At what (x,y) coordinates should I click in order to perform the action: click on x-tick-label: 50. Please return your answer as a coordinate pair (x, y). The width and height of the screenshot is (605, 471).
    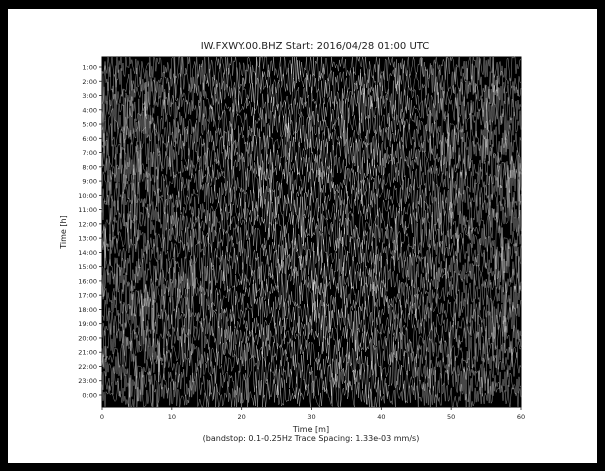
    Looking at the image, I should click on (451, 417).